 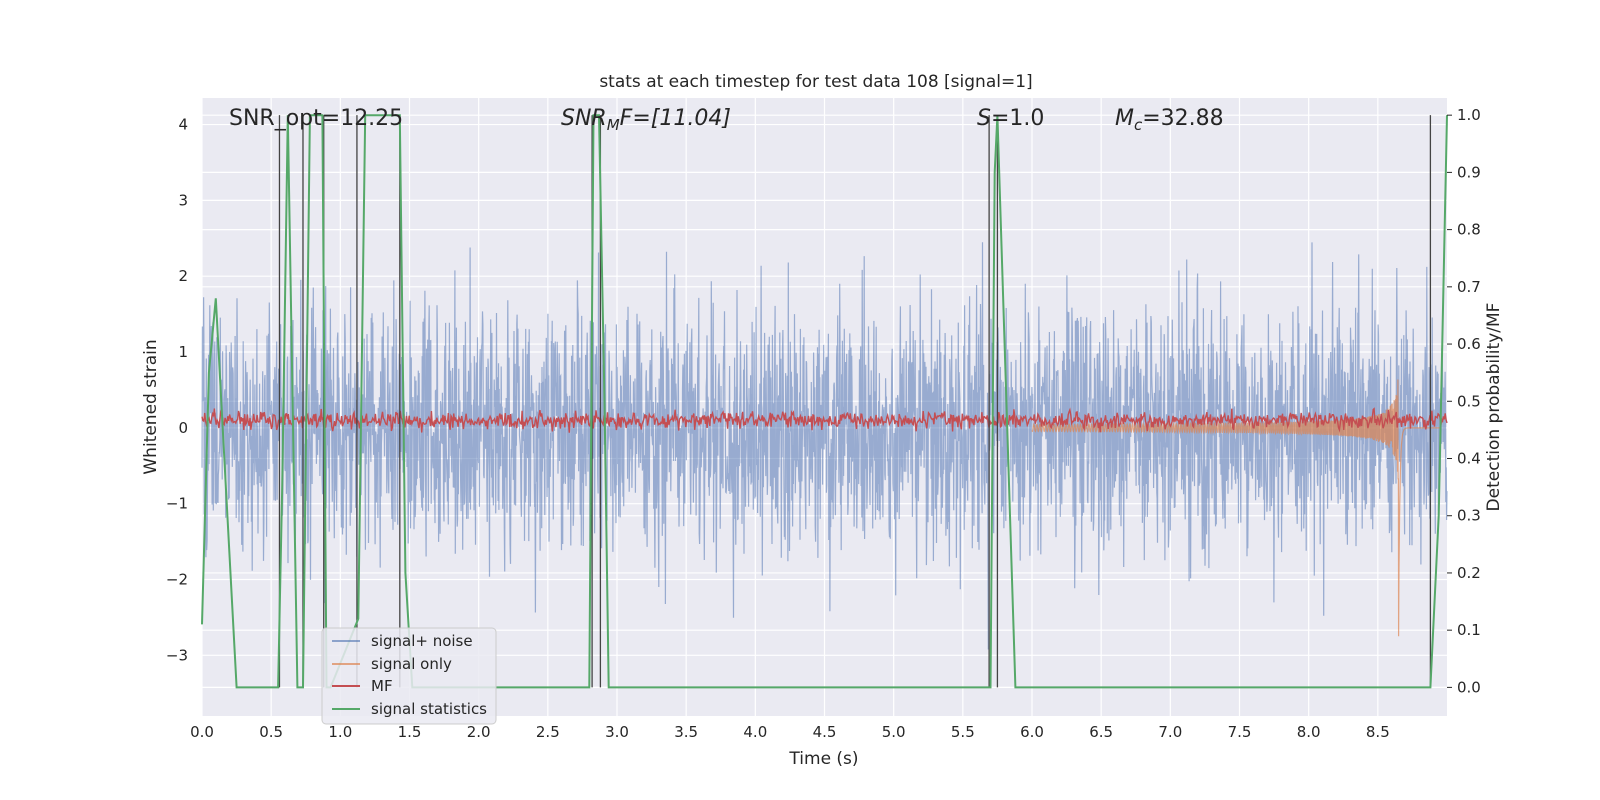 What do you see at coordinates (1378, 732) in the screenshot?
I see `x-tick-label: 8.5` at bounding box center [1378, 732].